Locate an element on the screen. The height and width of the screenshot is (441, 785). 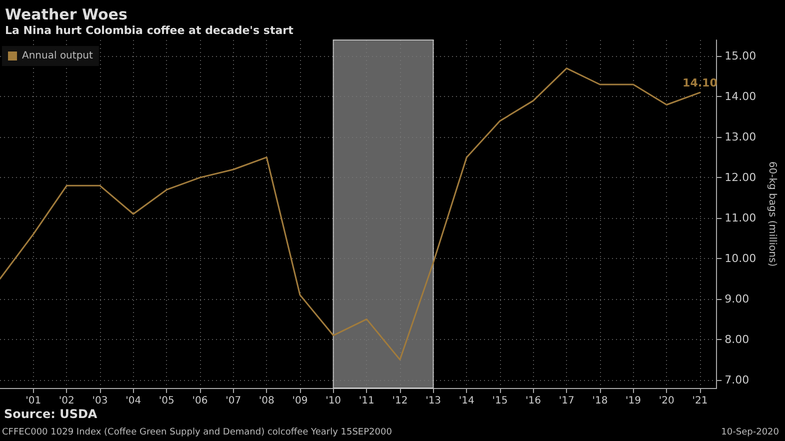
x-tick-label: '20 is located at coordinates (666, 401).